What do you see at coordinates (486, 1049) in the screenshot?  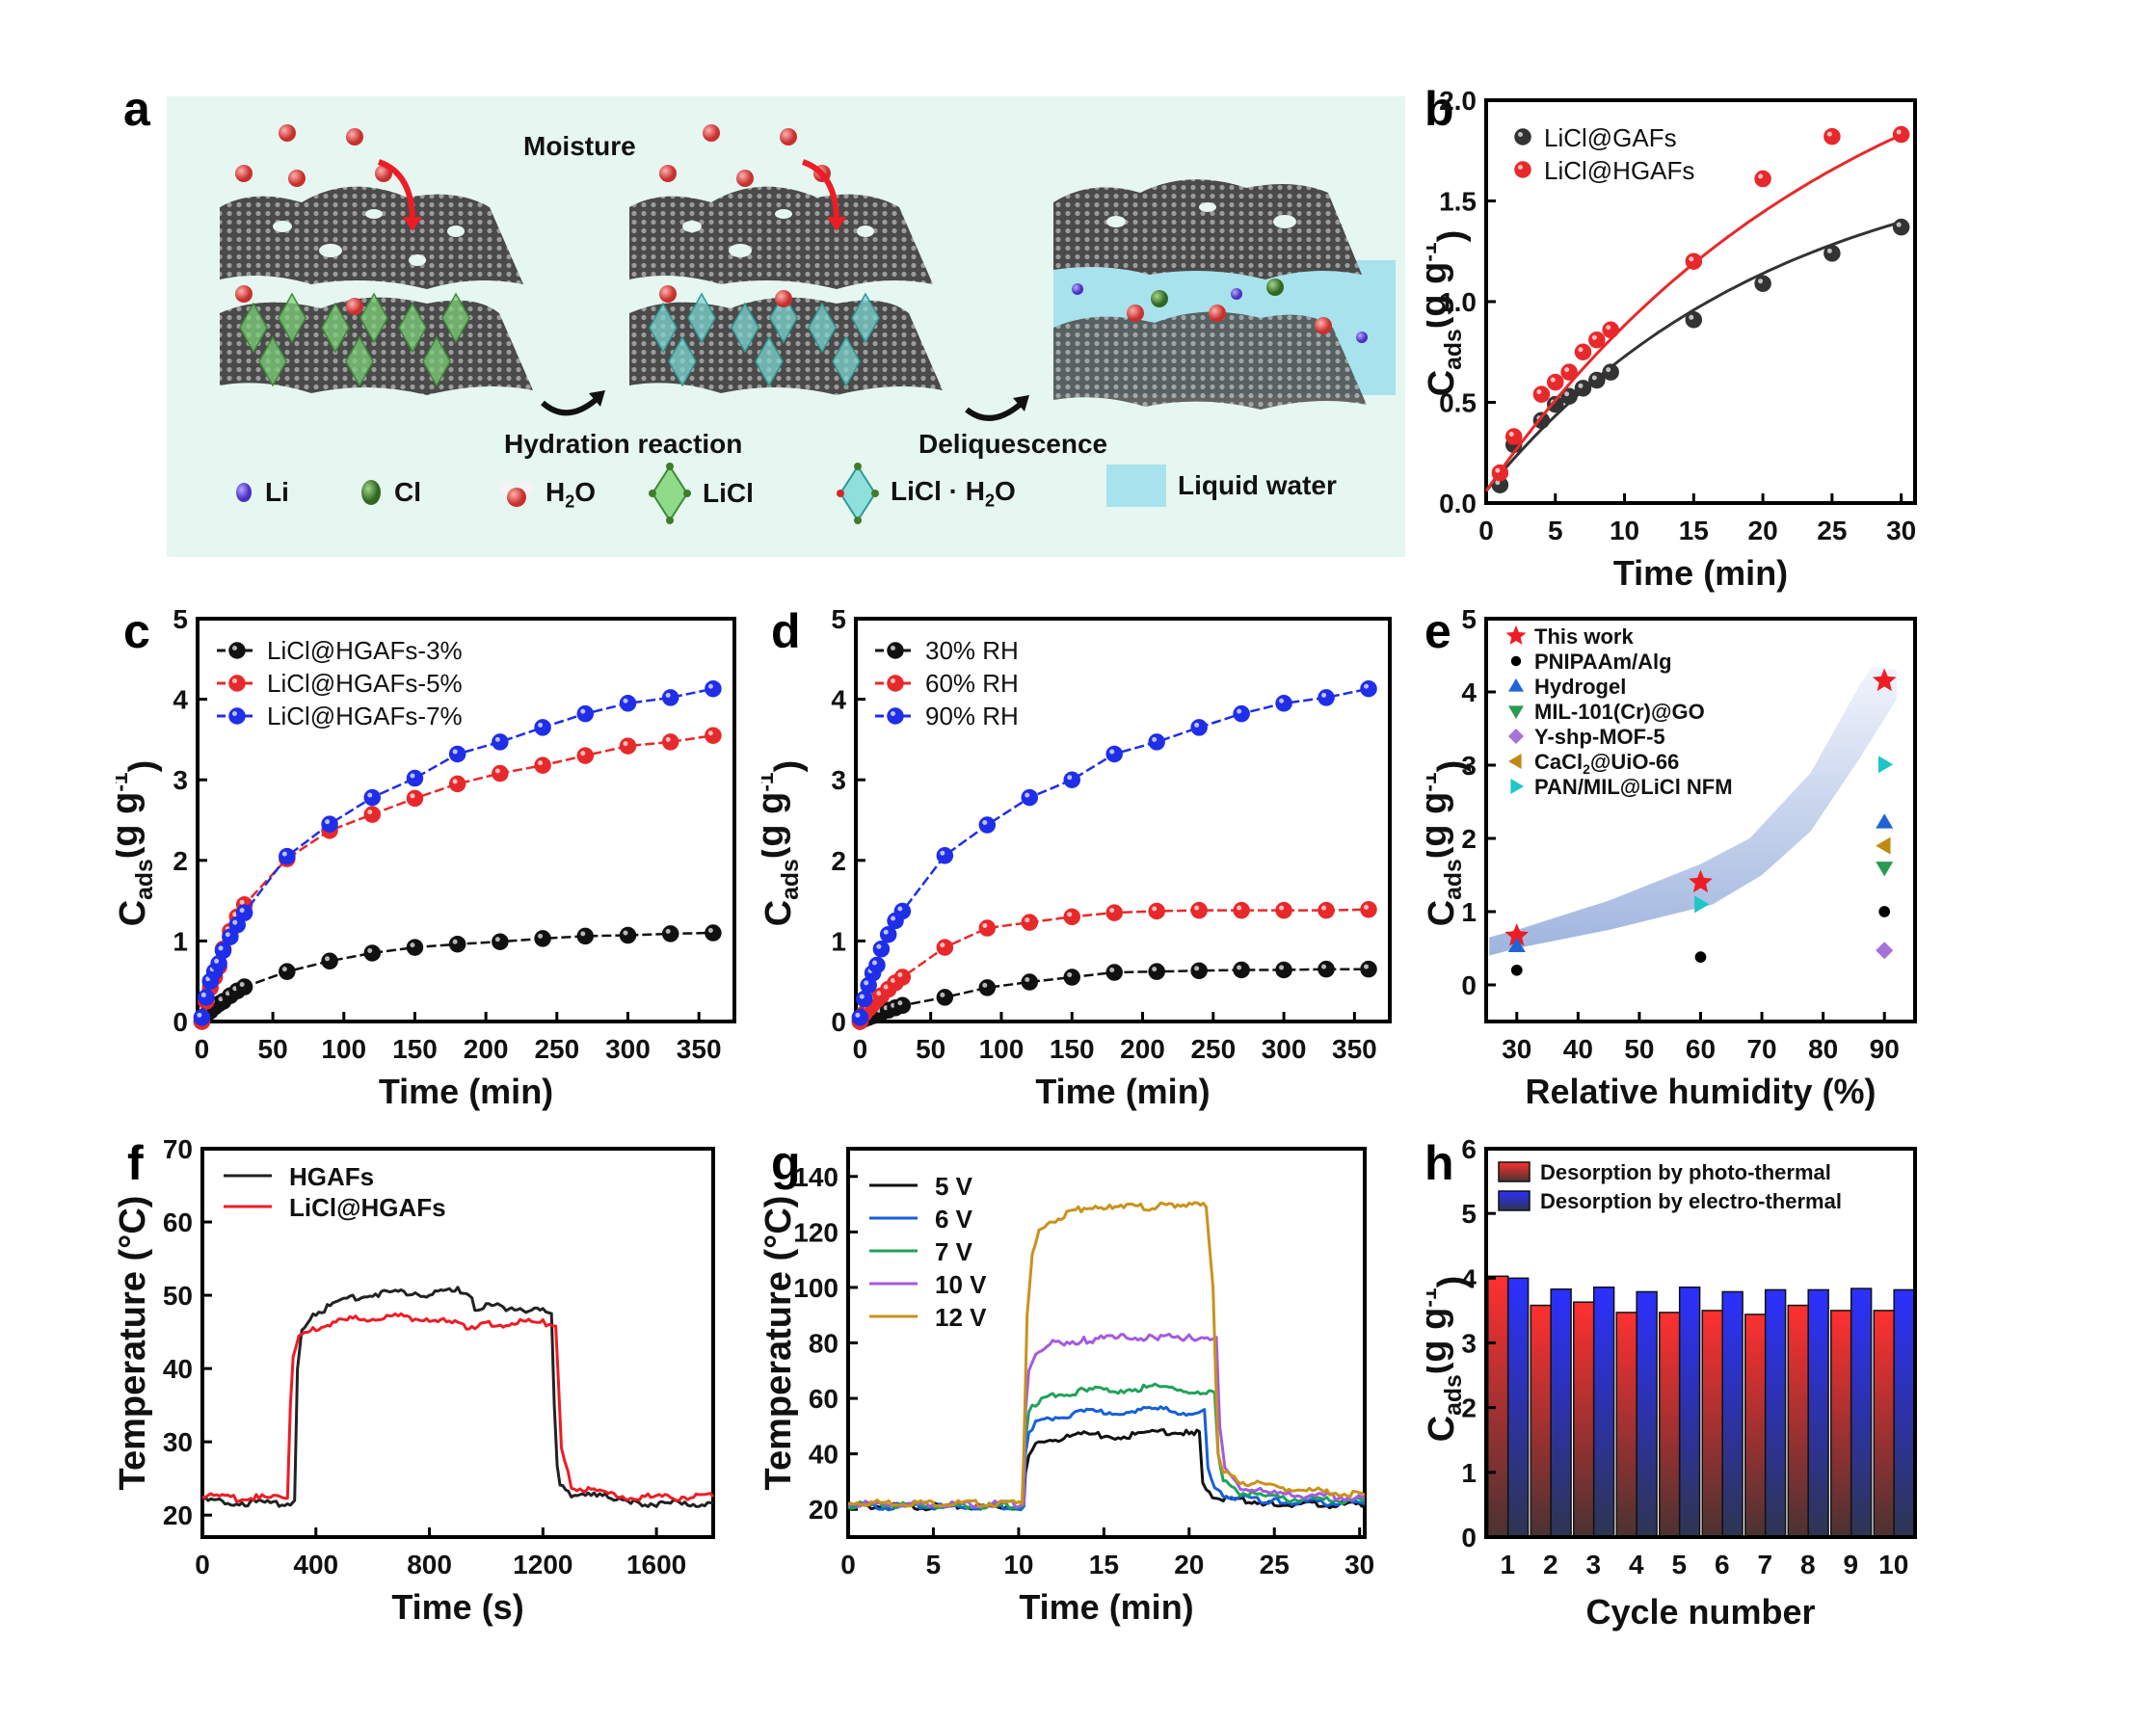 I see `x-tick-label: 200` at bounding box center [486, 1049].